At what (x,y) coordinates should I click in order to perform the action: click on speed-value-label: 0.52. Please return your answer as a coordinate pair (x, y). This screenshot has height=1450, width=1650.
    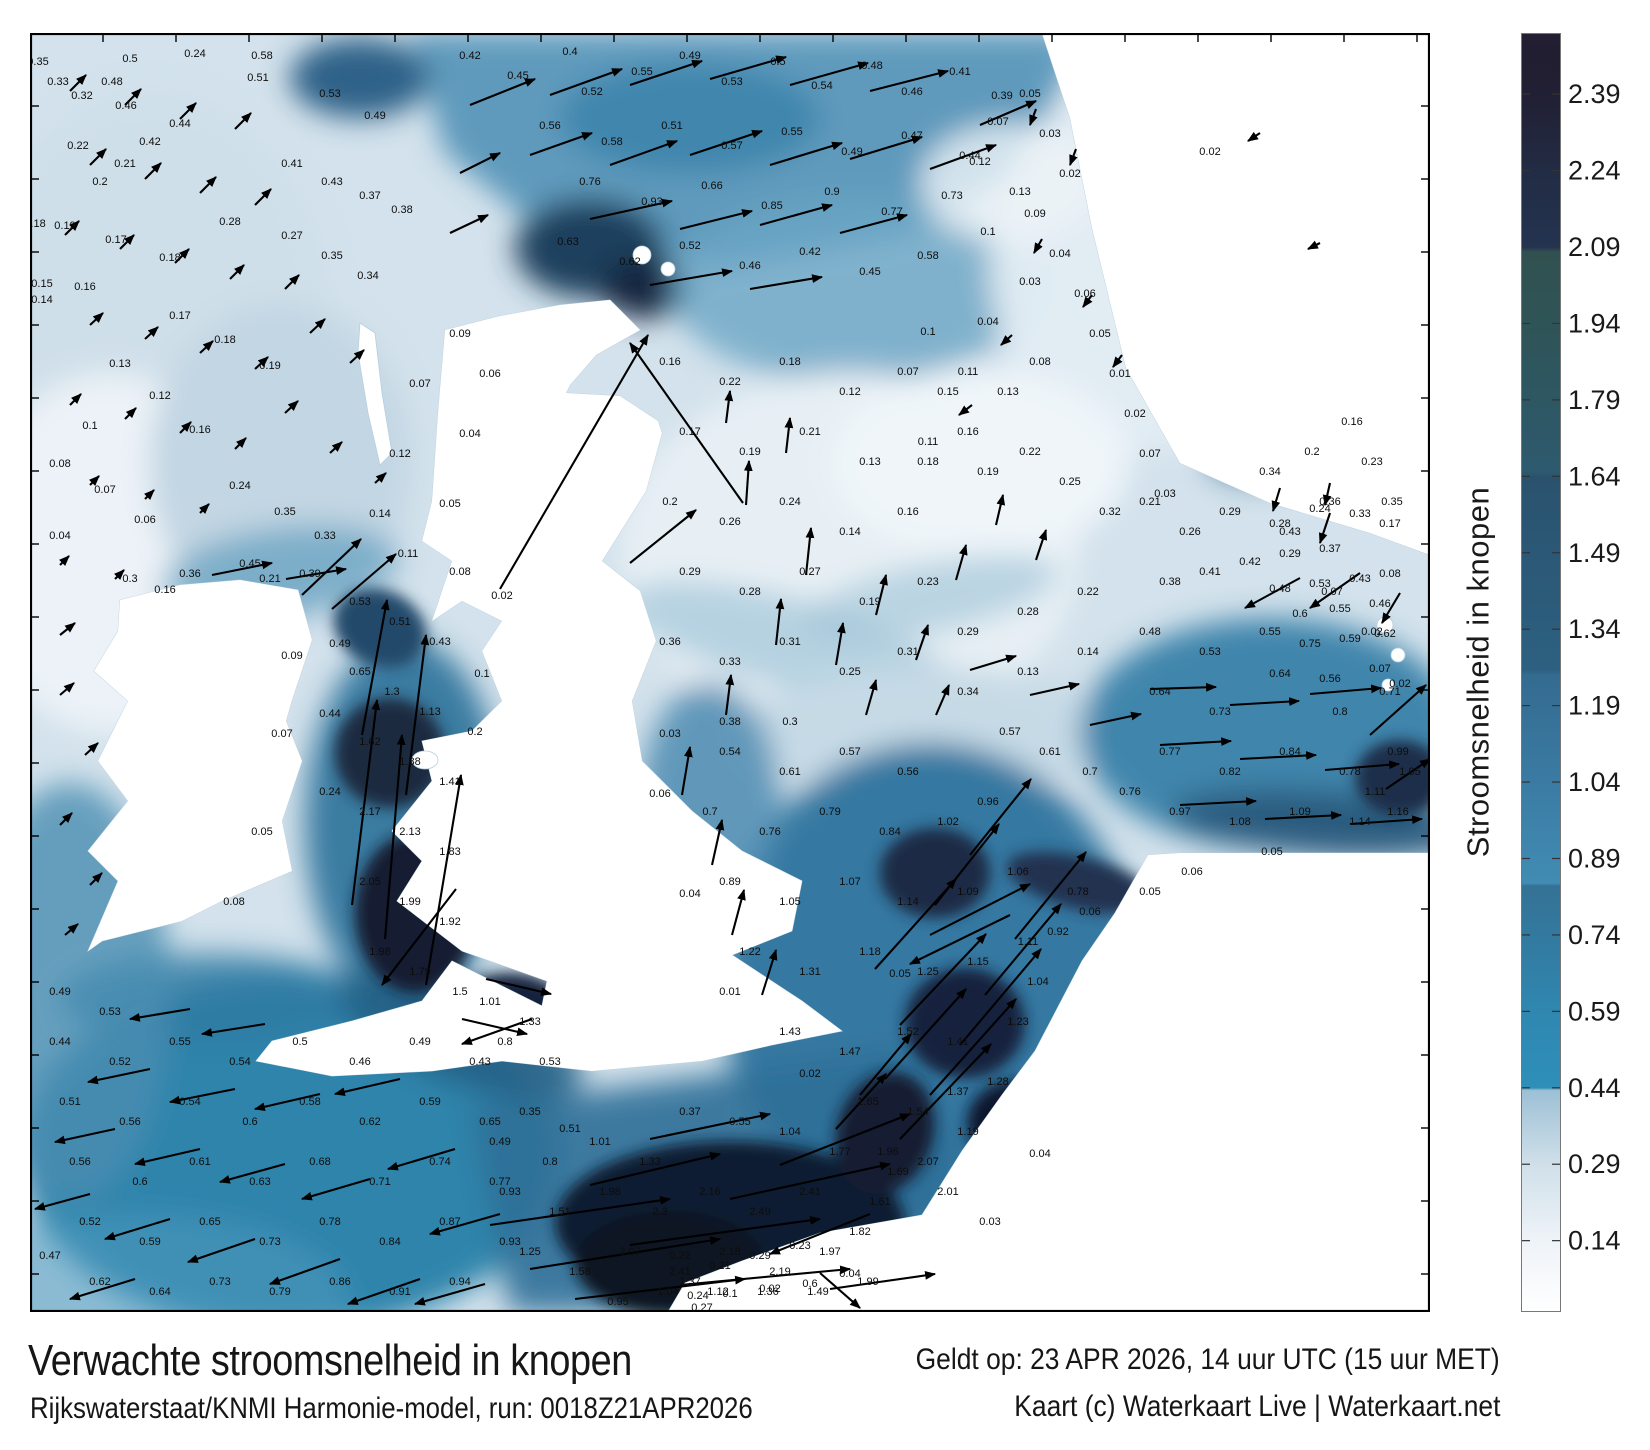
    Looking at the image, I should click on (119, 1062).